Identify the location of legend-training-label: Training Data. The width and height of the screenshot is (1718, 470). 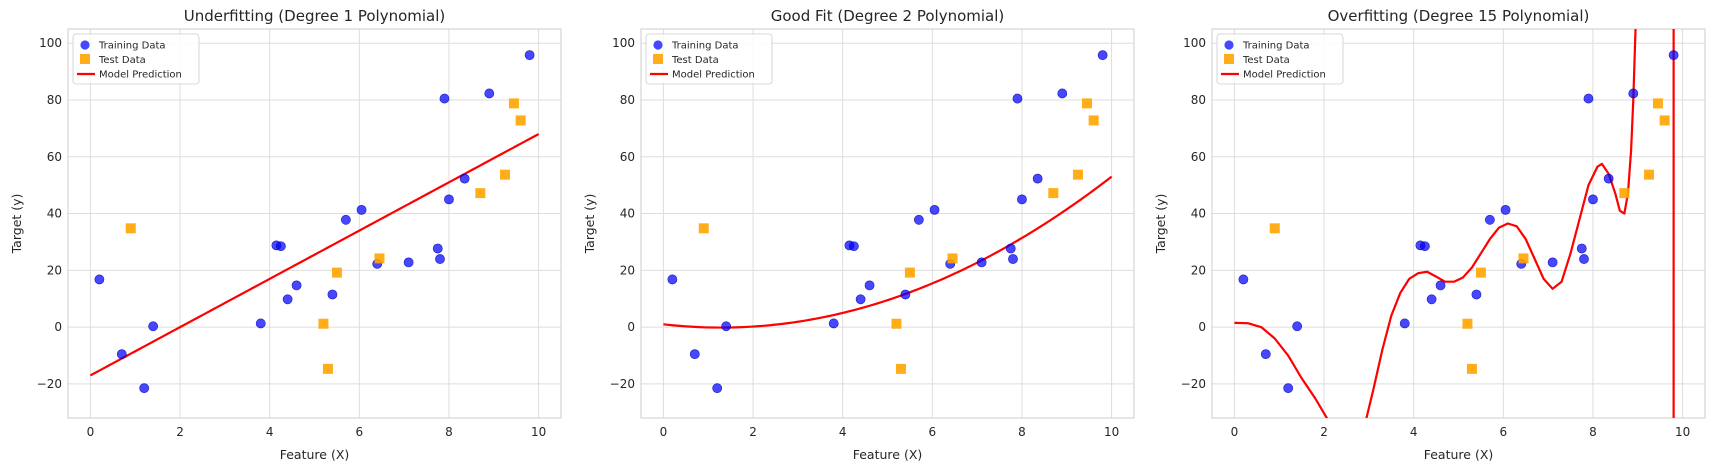
(1276, 46).